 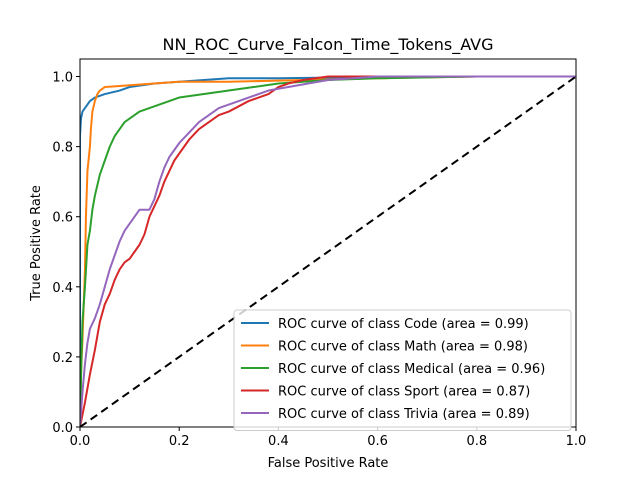 I want to click on legend-entry: ROC curve of class Code (area = 0.99), so click(x=403, y=324).